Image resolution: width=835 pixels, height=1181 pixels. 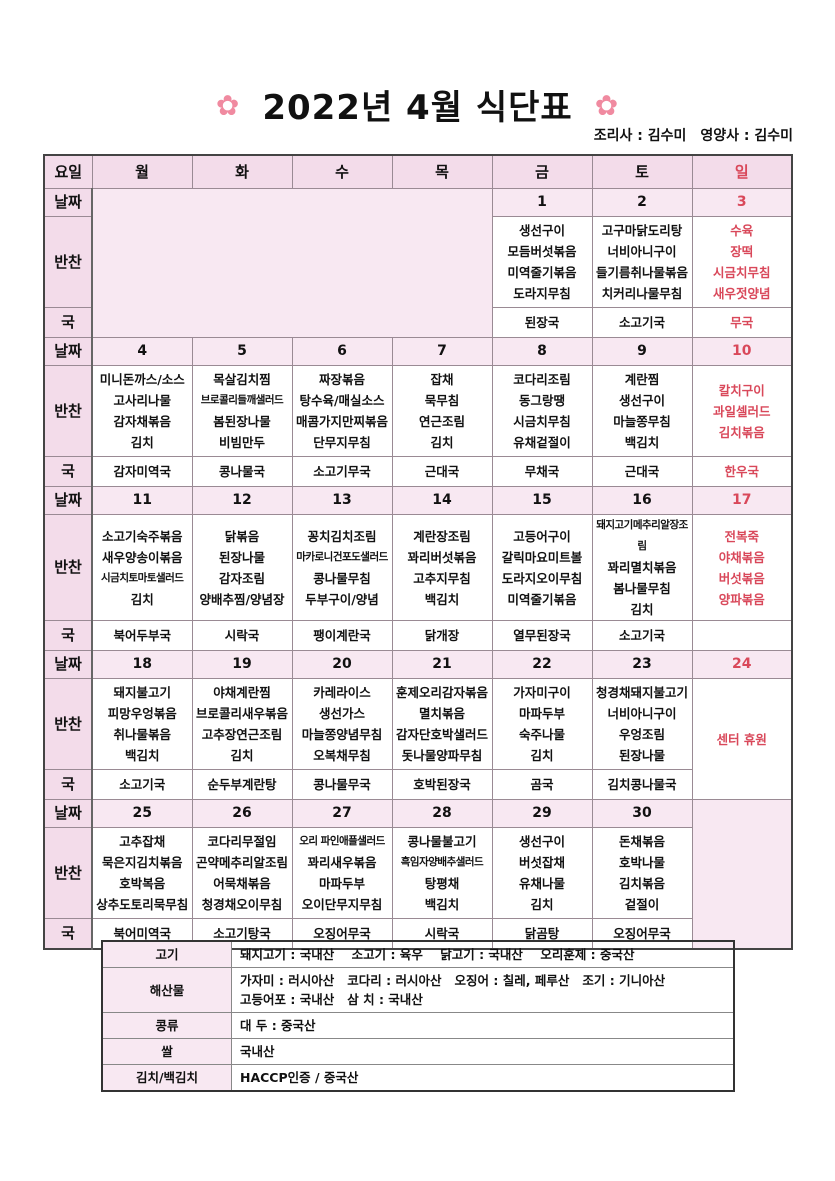 What do you see at coordinates (242, 635) in the screenshot?
I see `soup-cell: 시락국` at bounding box center [242, 635].